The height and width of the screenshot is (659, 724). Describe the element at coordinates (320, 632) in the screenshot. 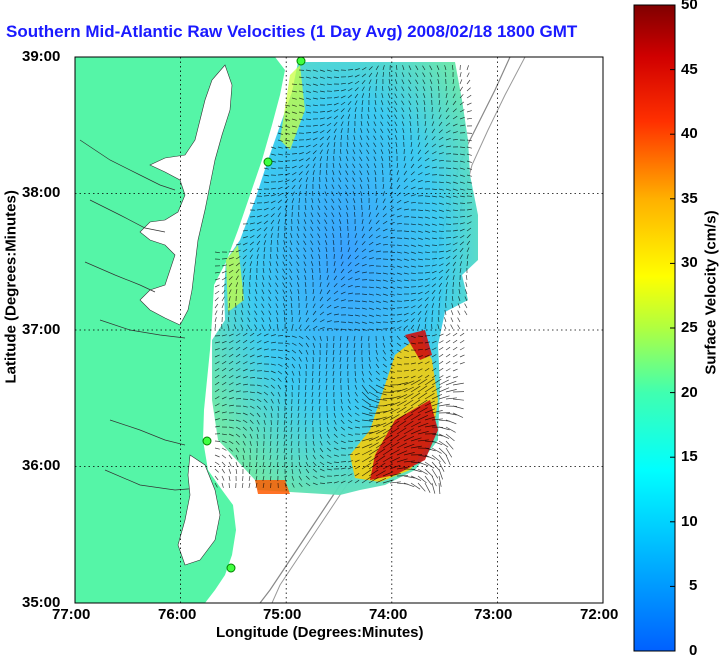

I see `x-axis-title: Longitude (Degrees:Minutes)` at that location.